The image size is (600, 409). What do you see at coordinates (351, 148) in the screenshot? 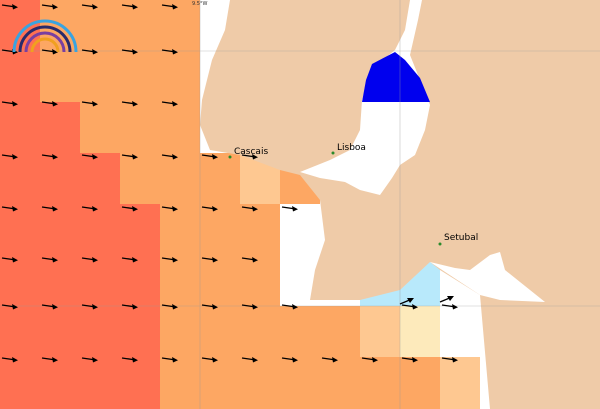
I see `place-label: Lisboa` at bounding box center [351, 148].